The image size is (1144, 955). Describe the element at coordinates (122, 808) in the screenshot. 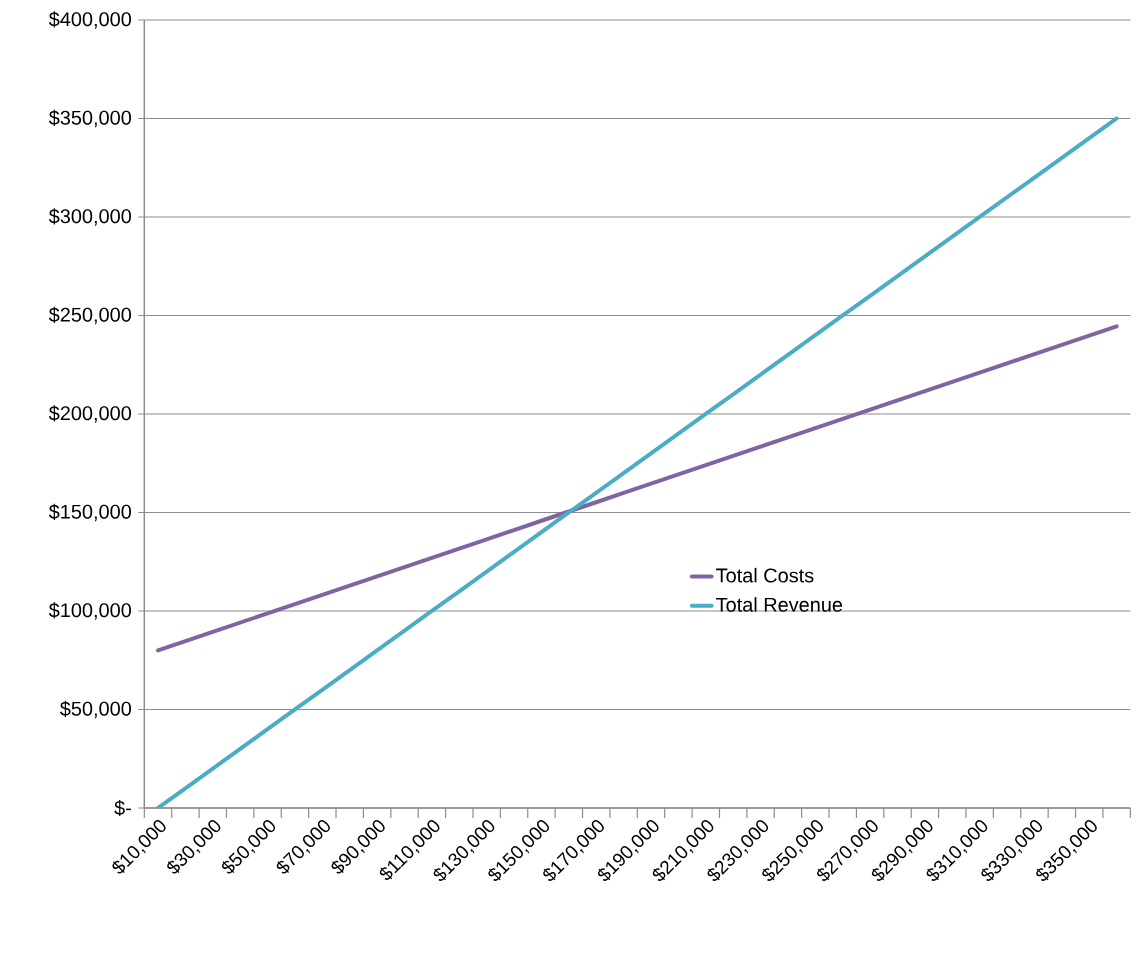

I see `y-tick-label: $-` at that location.